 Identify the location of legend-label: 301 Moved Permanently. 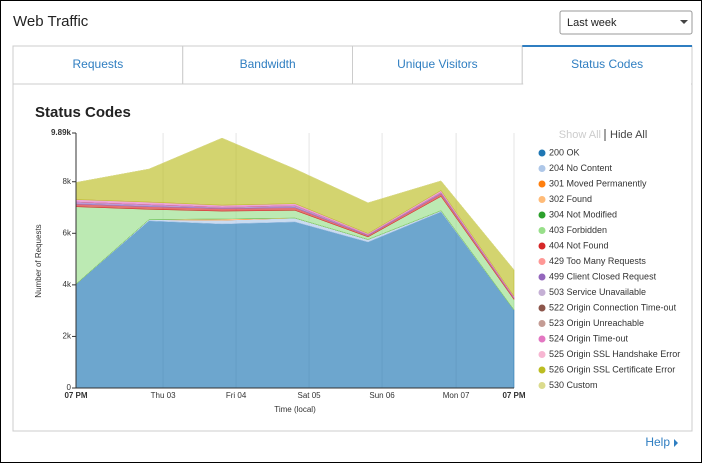
(598, 183).